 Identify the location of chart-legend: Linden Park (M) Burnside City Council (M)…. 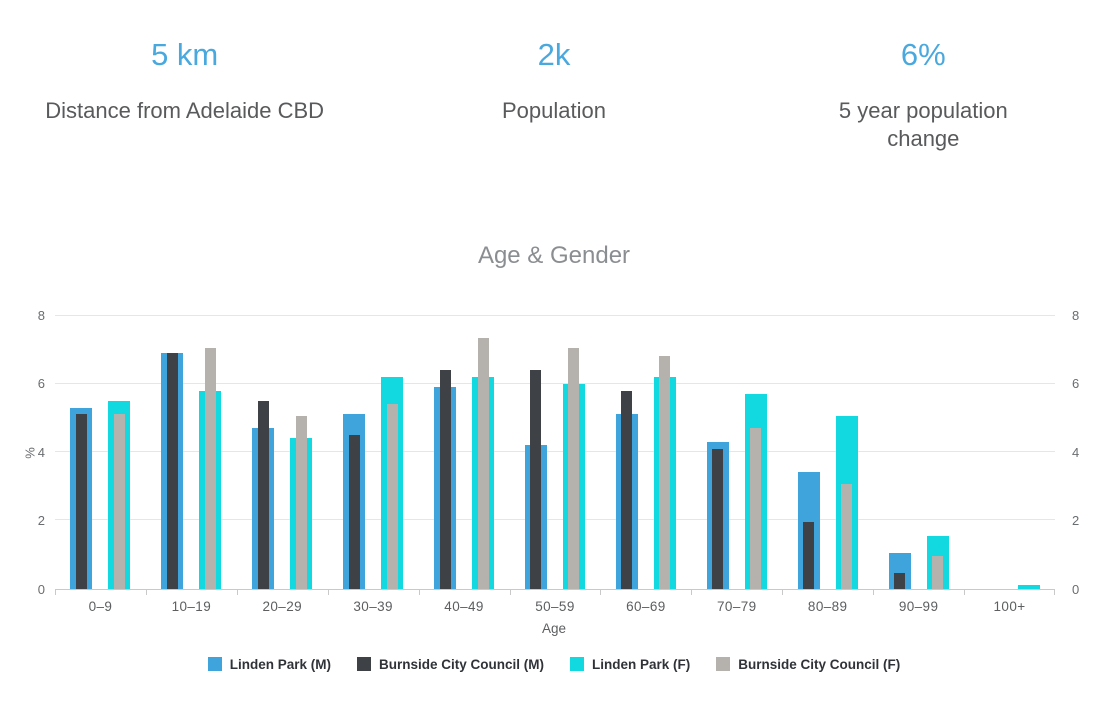
(554, 664).